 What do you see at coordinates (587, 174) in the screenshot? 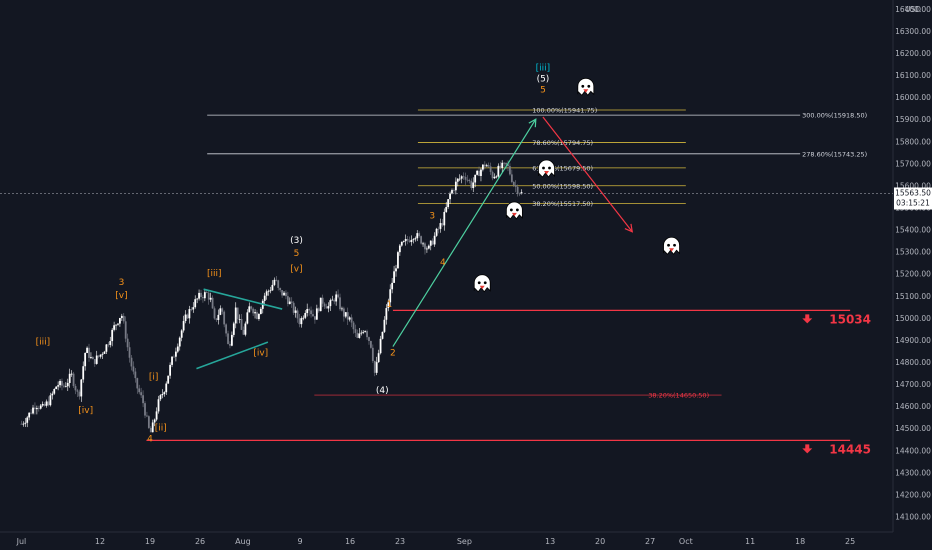
I see `projection-down-arrow` at bounding box center [587, 174].